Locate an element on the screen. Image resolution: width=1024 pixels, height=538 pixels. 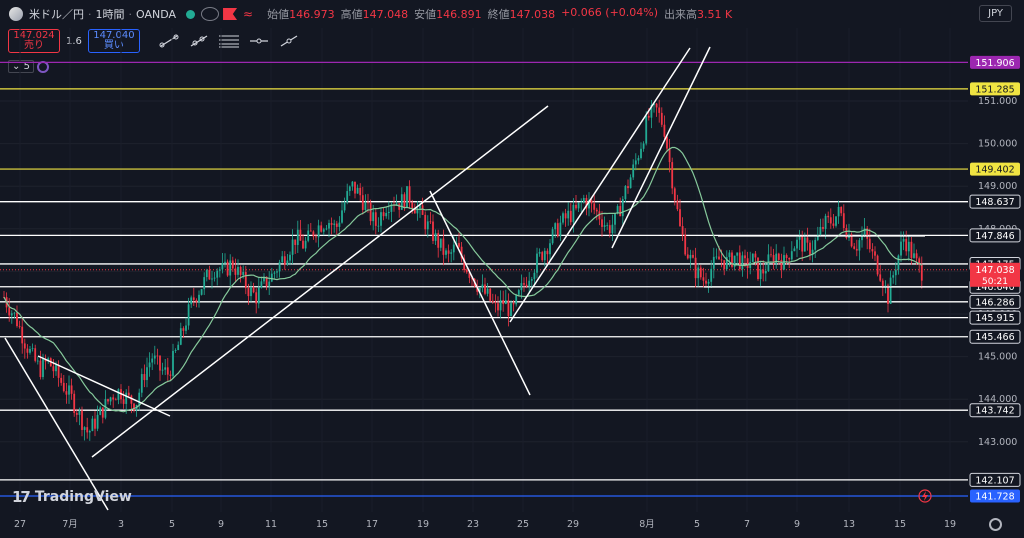
time-axis: 27 7月 3 5 9 11 15 17 19 23 25 29 8月 5 7 9 13 15 19 is located at coordinates (485, 524).